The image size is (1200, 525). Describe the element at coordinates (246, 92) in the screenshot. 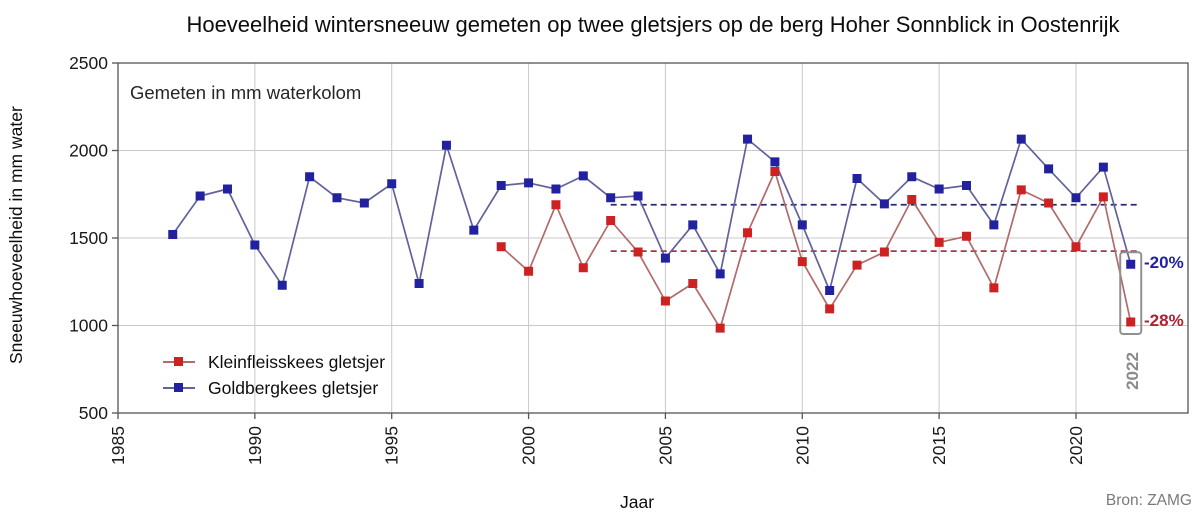

I see `unit-note: Gemeten in mm waterkolom` at that location.